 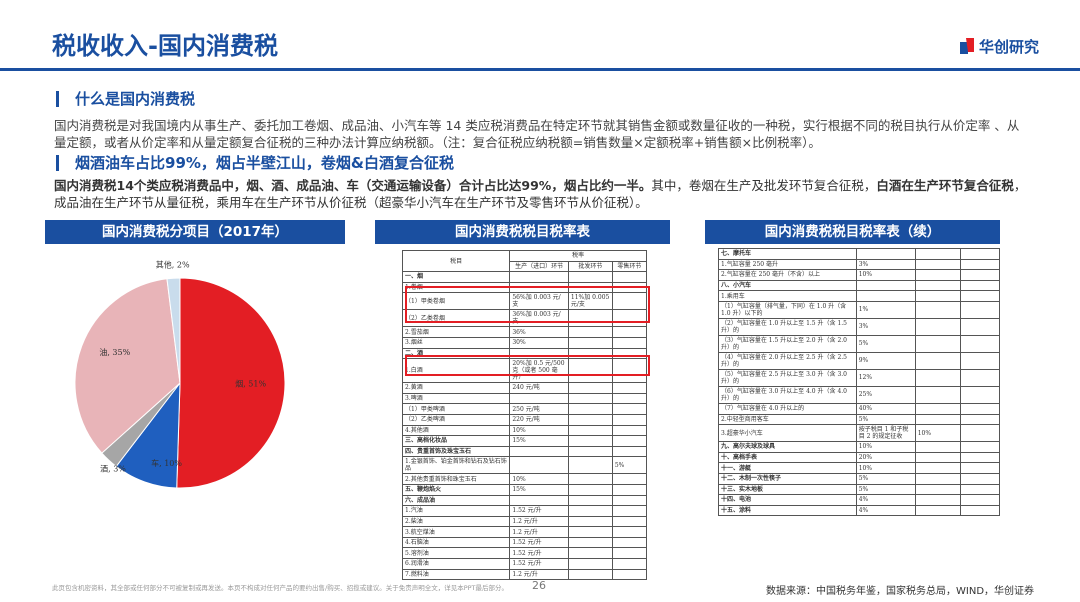 What do you see at coordinates (456, 521) in the screenshot?
I see `table-cell: 2.柴油` at bounding box center [456, 521].